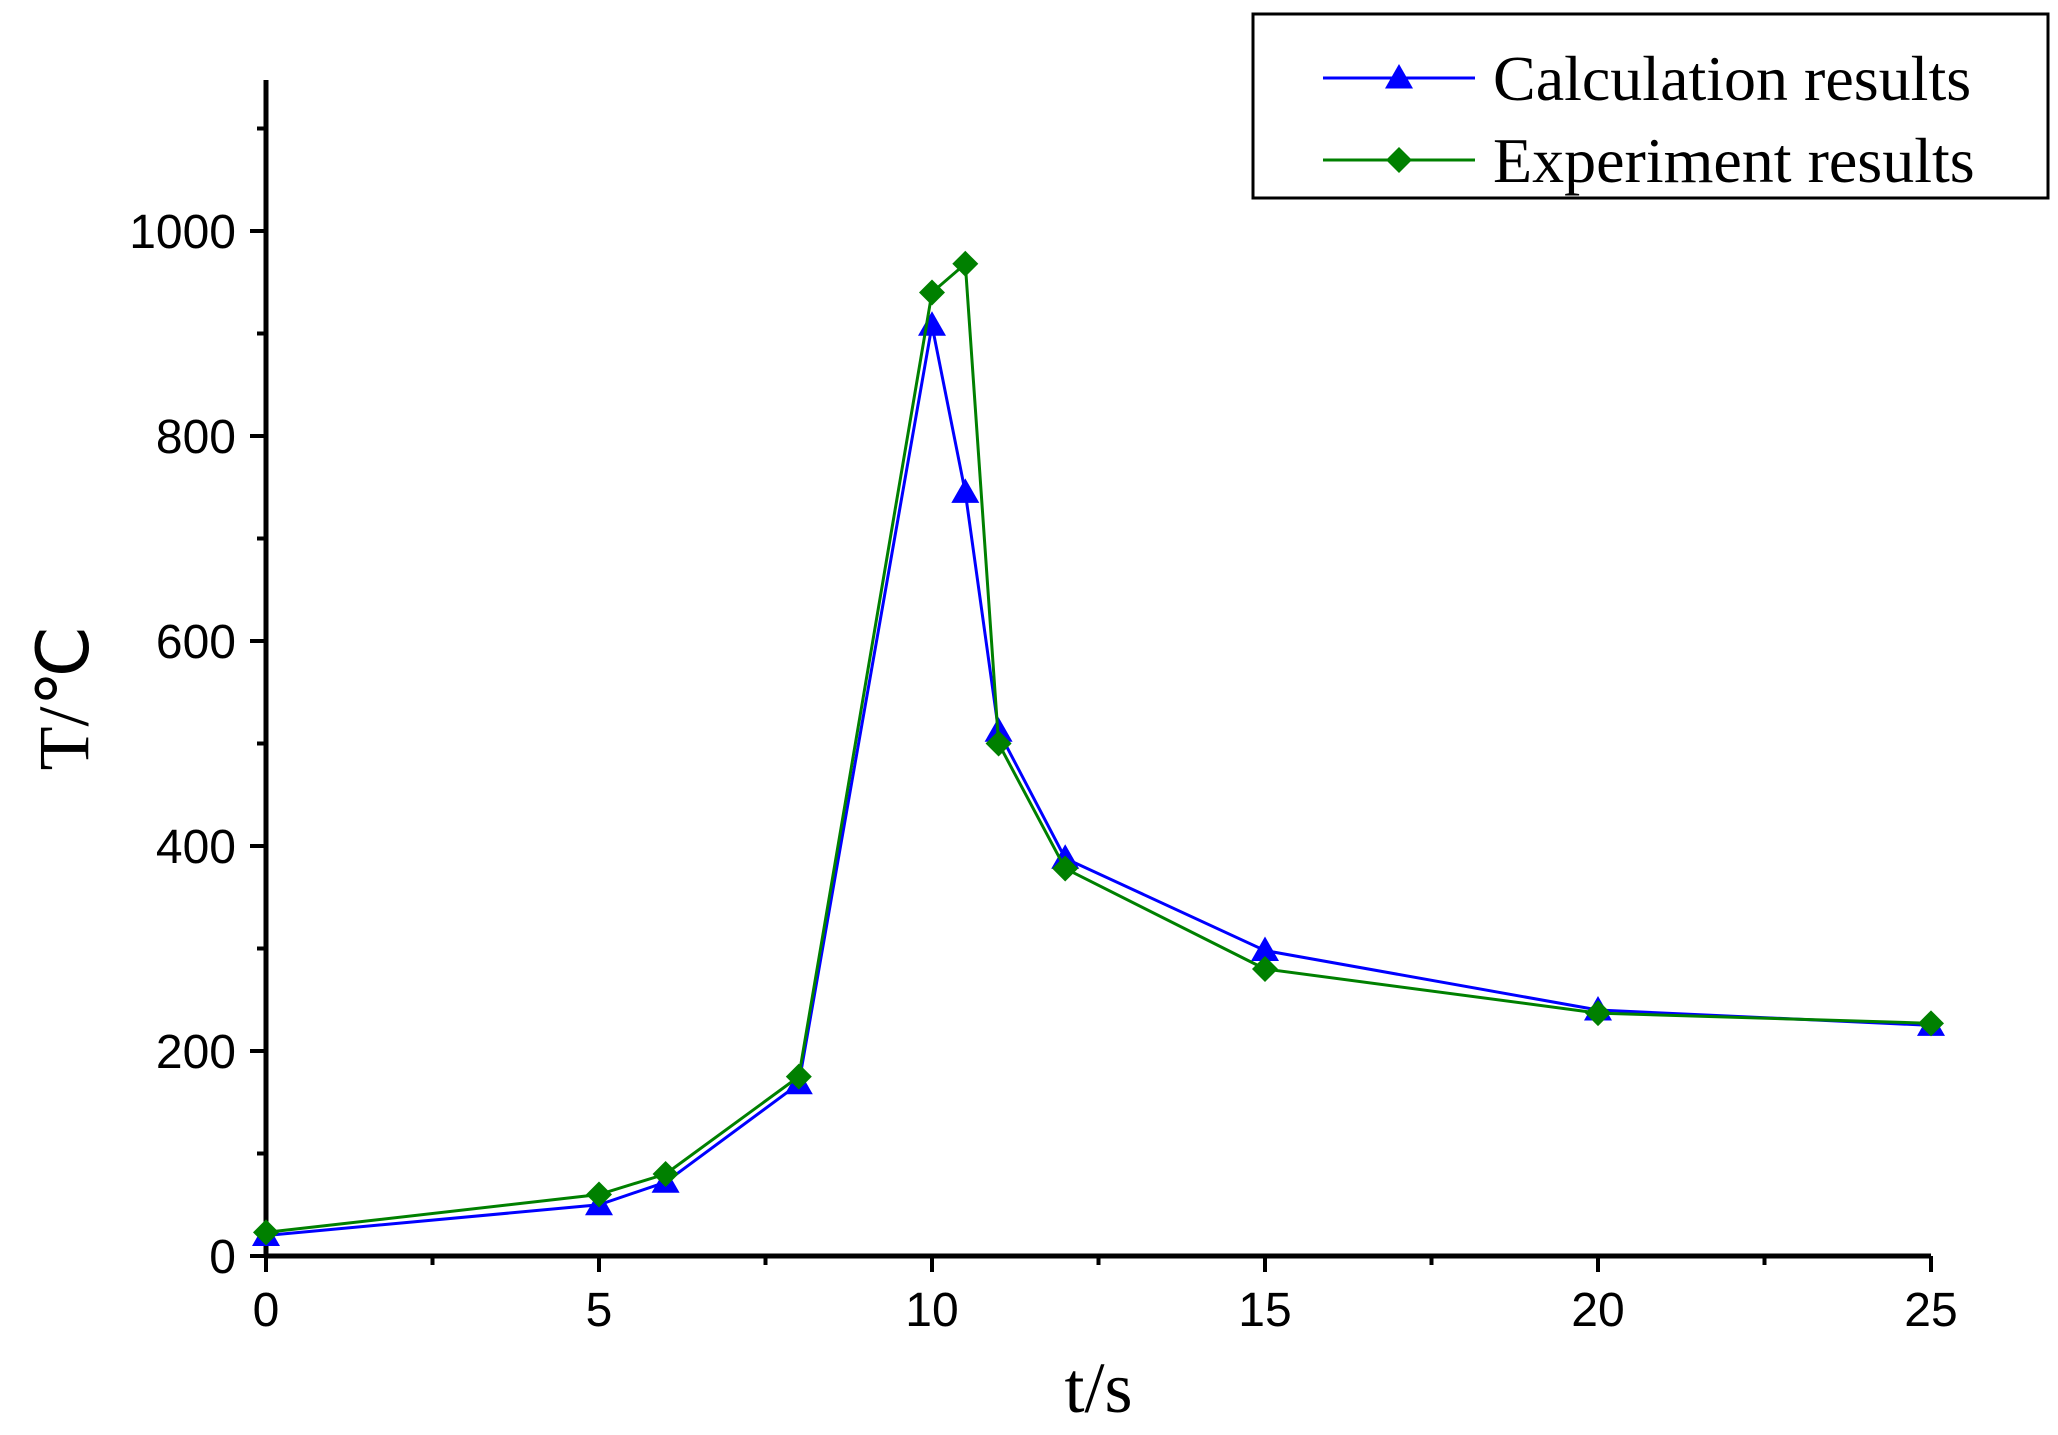 This screenshot has height=1435, width=2058. What do you see at coordinates (1264, 1310) in the screenshot?
I see `x-tick-label: 15` at bounding box center [1264, 1310].